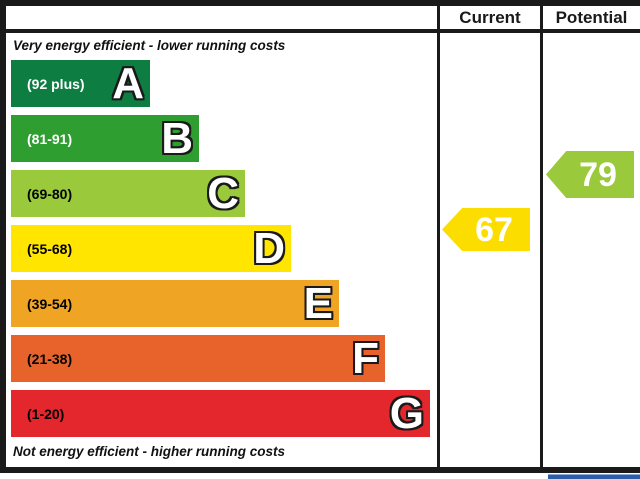  I want to click on band-d-letter: D, so click(269, 248).